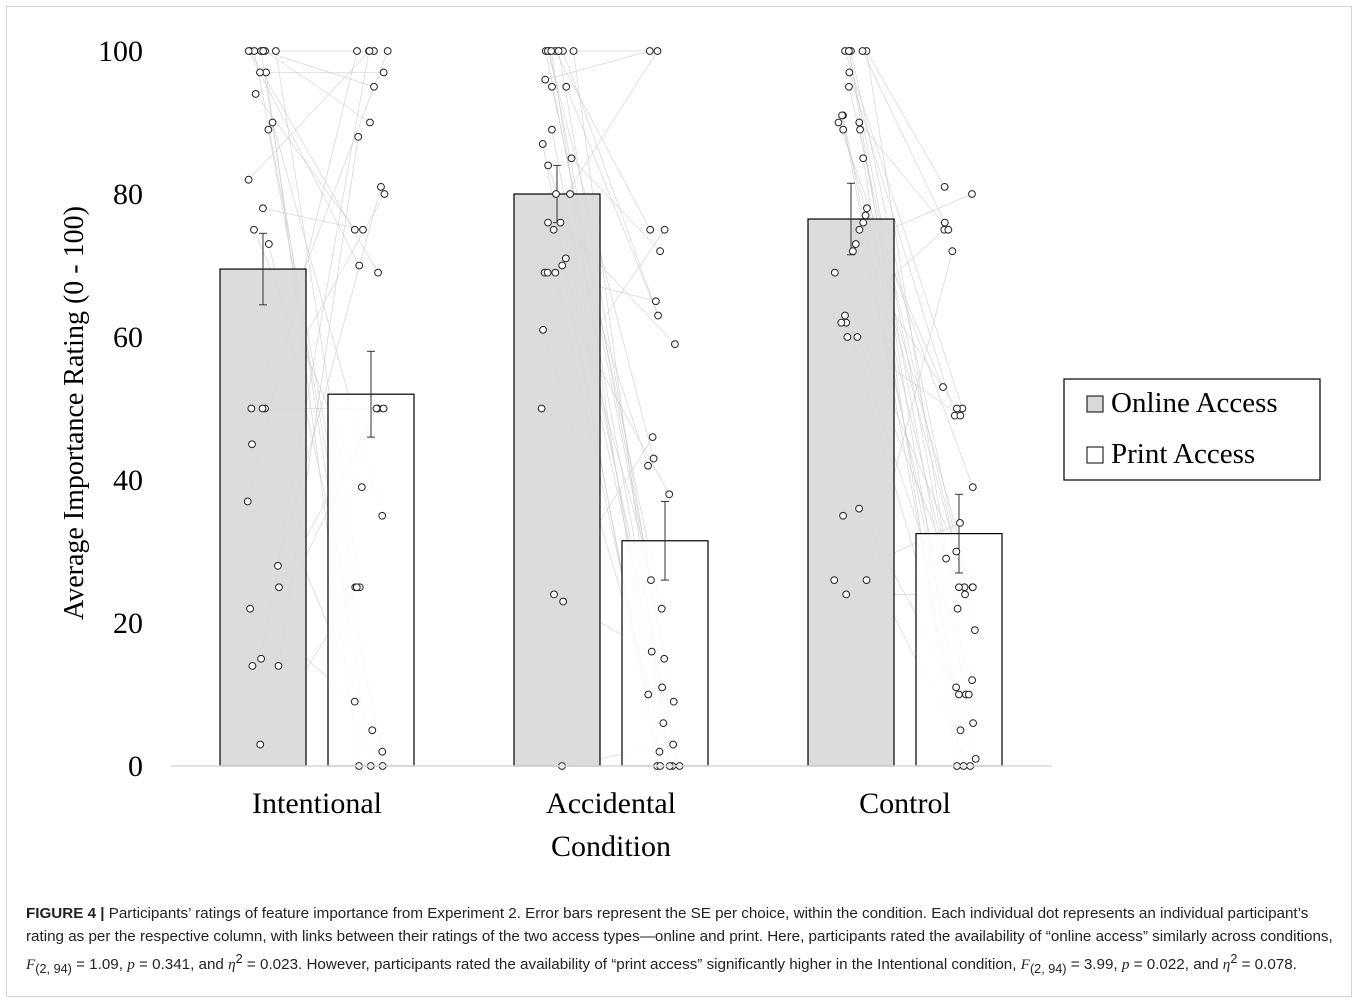 This screenshot has height=1003, width=1358. I want to click on caption-text: = 0.022, and, so click(1176, 965).